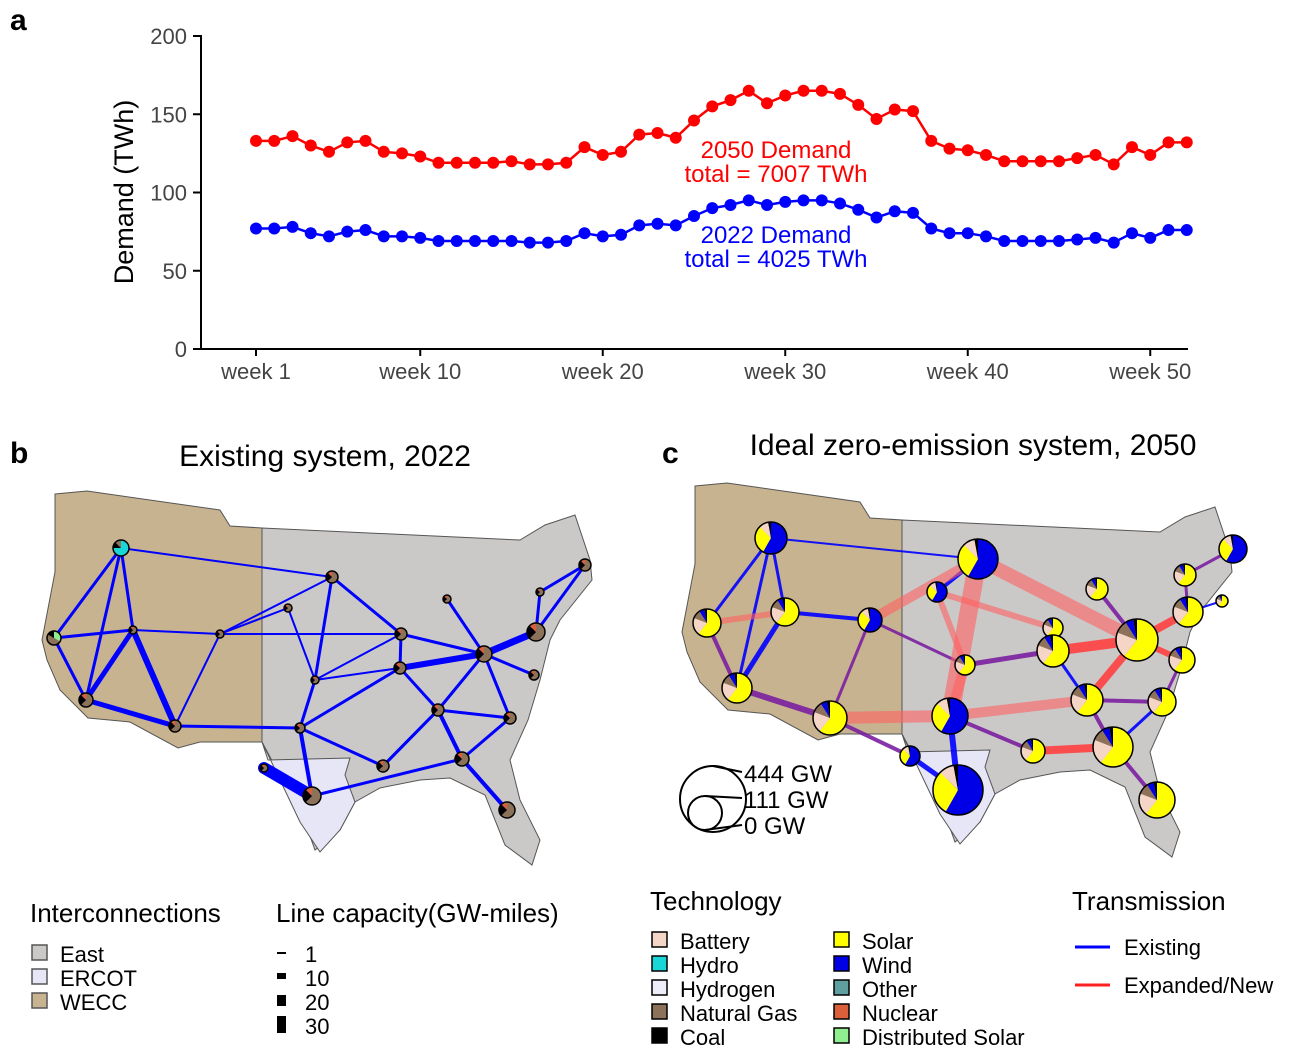  I want to click on legend-swatch-ercot, so click(39, 976).